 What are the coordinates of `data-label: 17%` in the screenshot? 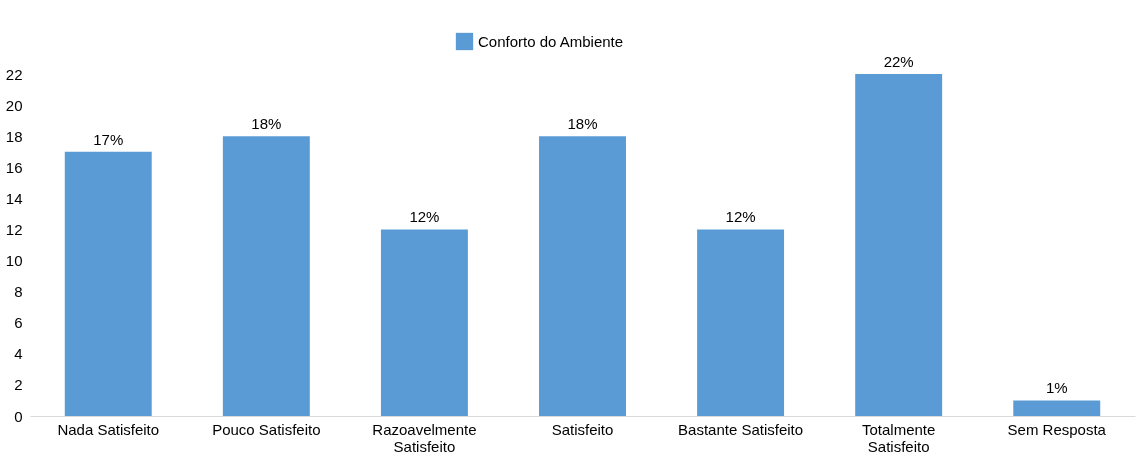 It's located at (108, 139).